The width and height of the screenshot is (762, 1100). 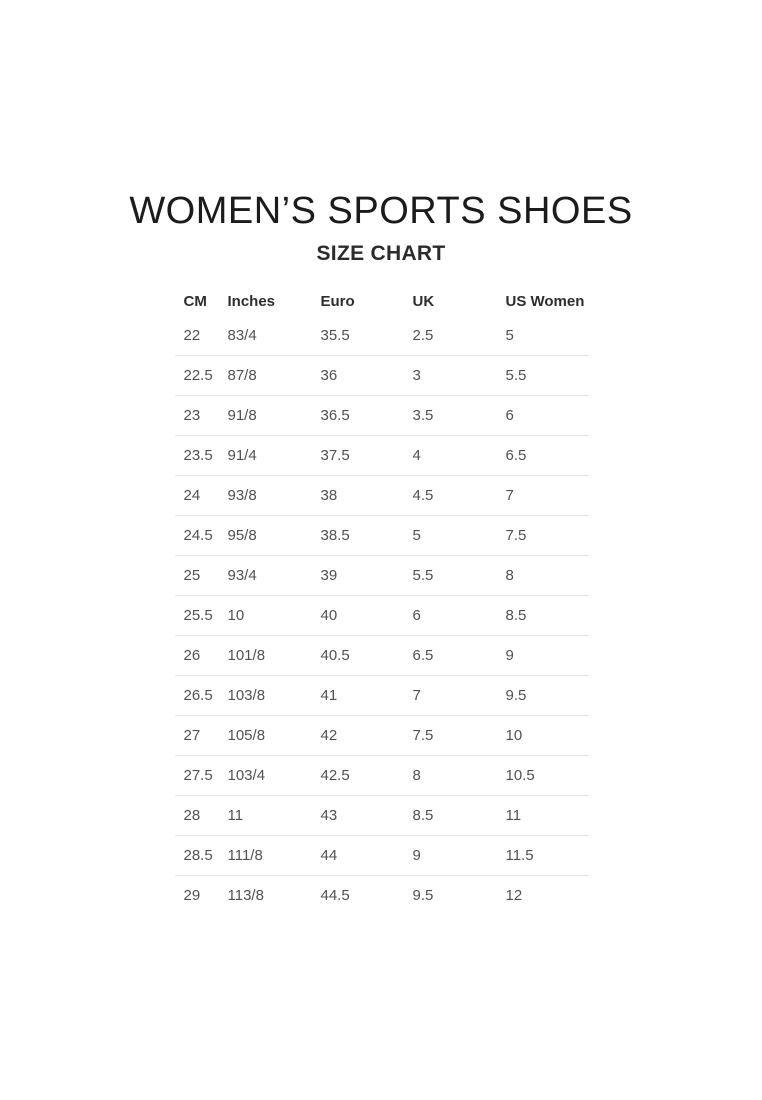 What do you see at coordinates (381, 856) in the screenshot?
I see `table-row: 28.5 111/8 44 9 11.5` at bounding box center [381, 856].